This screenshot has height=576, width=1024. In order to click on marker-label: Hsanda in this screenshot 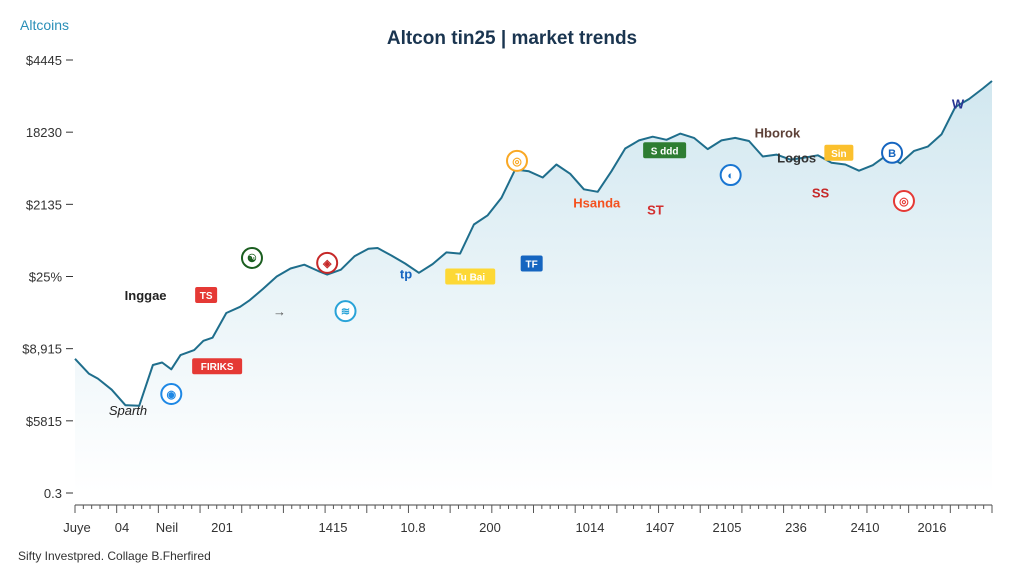, I will do `click(597, 202)`.